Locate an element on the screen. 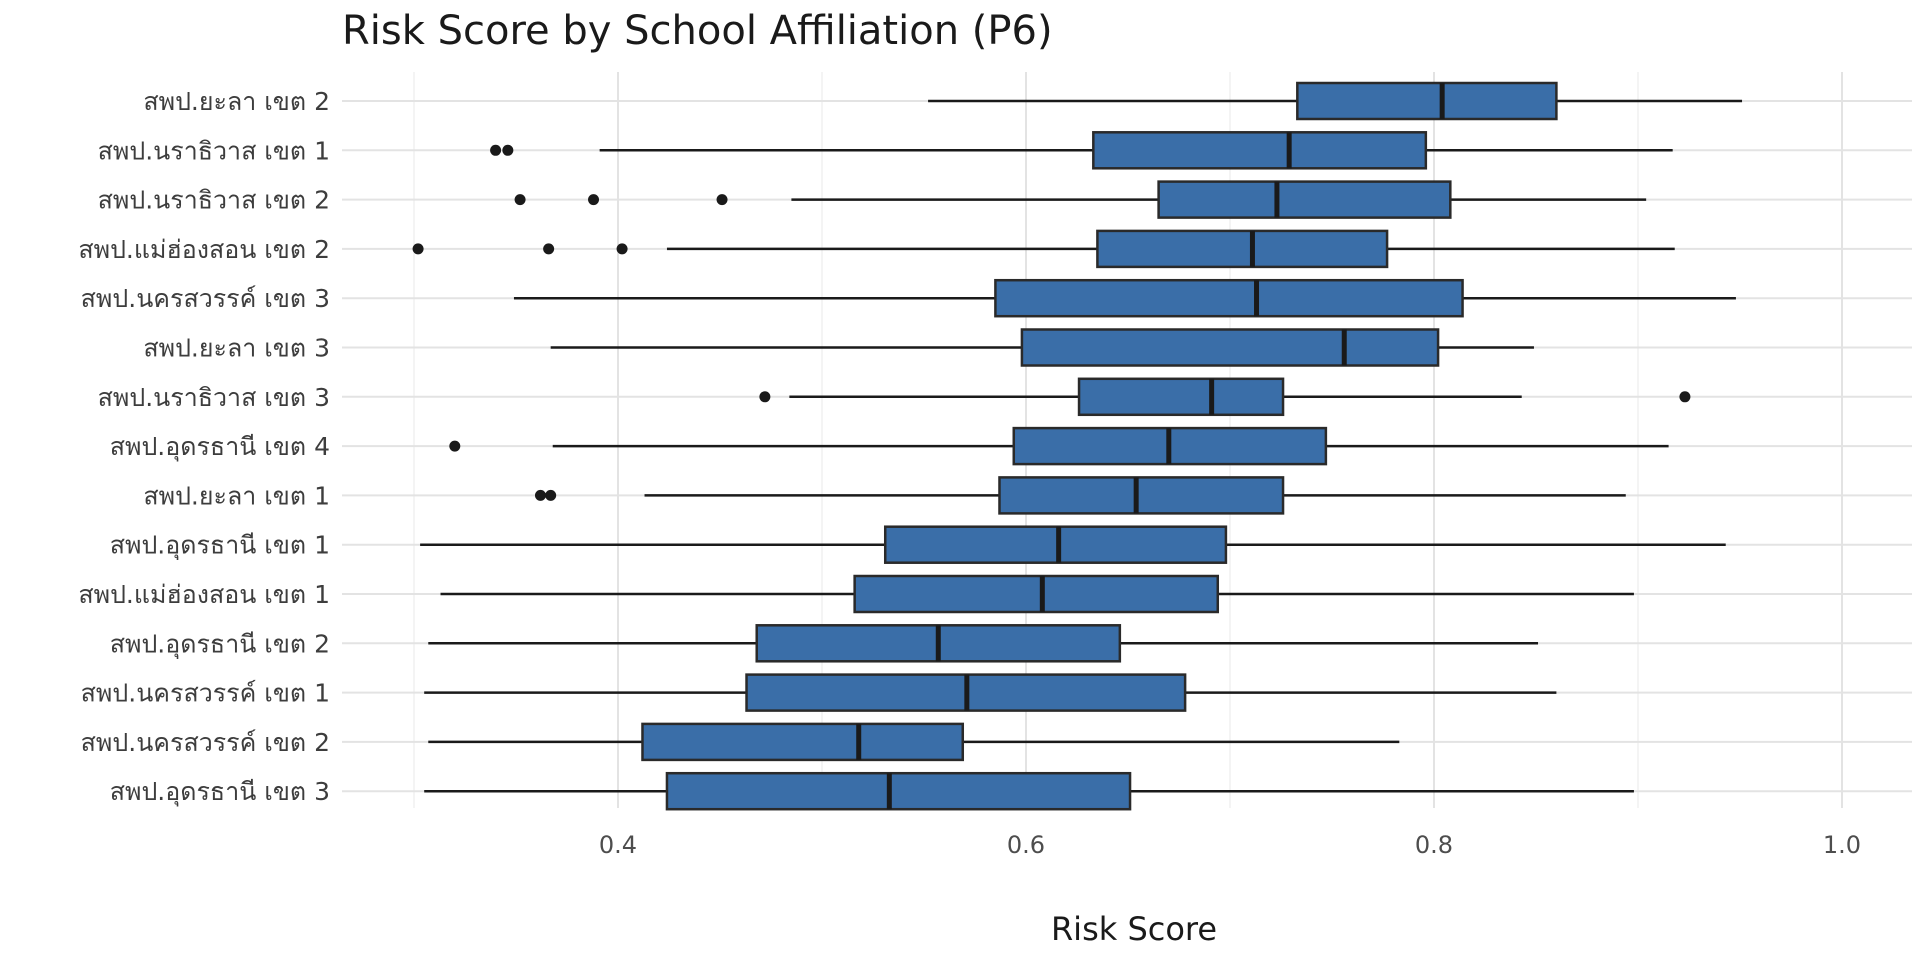  category-label: สพป.นครสวรรค์ เขต 3 is located at coordinates (205, 298).